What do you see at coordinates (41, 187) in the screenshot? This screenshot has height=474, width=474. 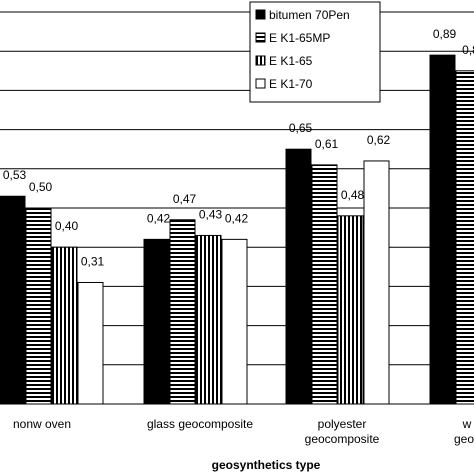 I see `value-label: 0,50` at bounding box center [41, 187].